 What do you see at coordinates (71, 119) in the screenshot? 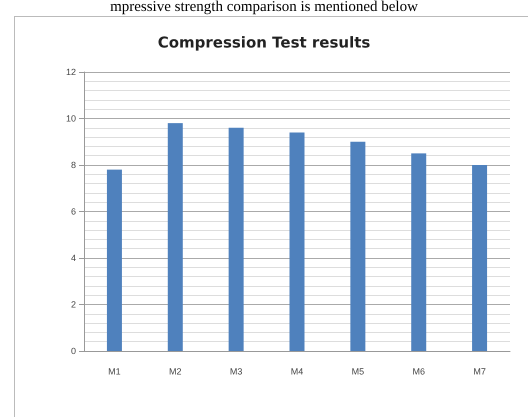
I see `y-tick-label: 10` at bounding box center [71, 119].